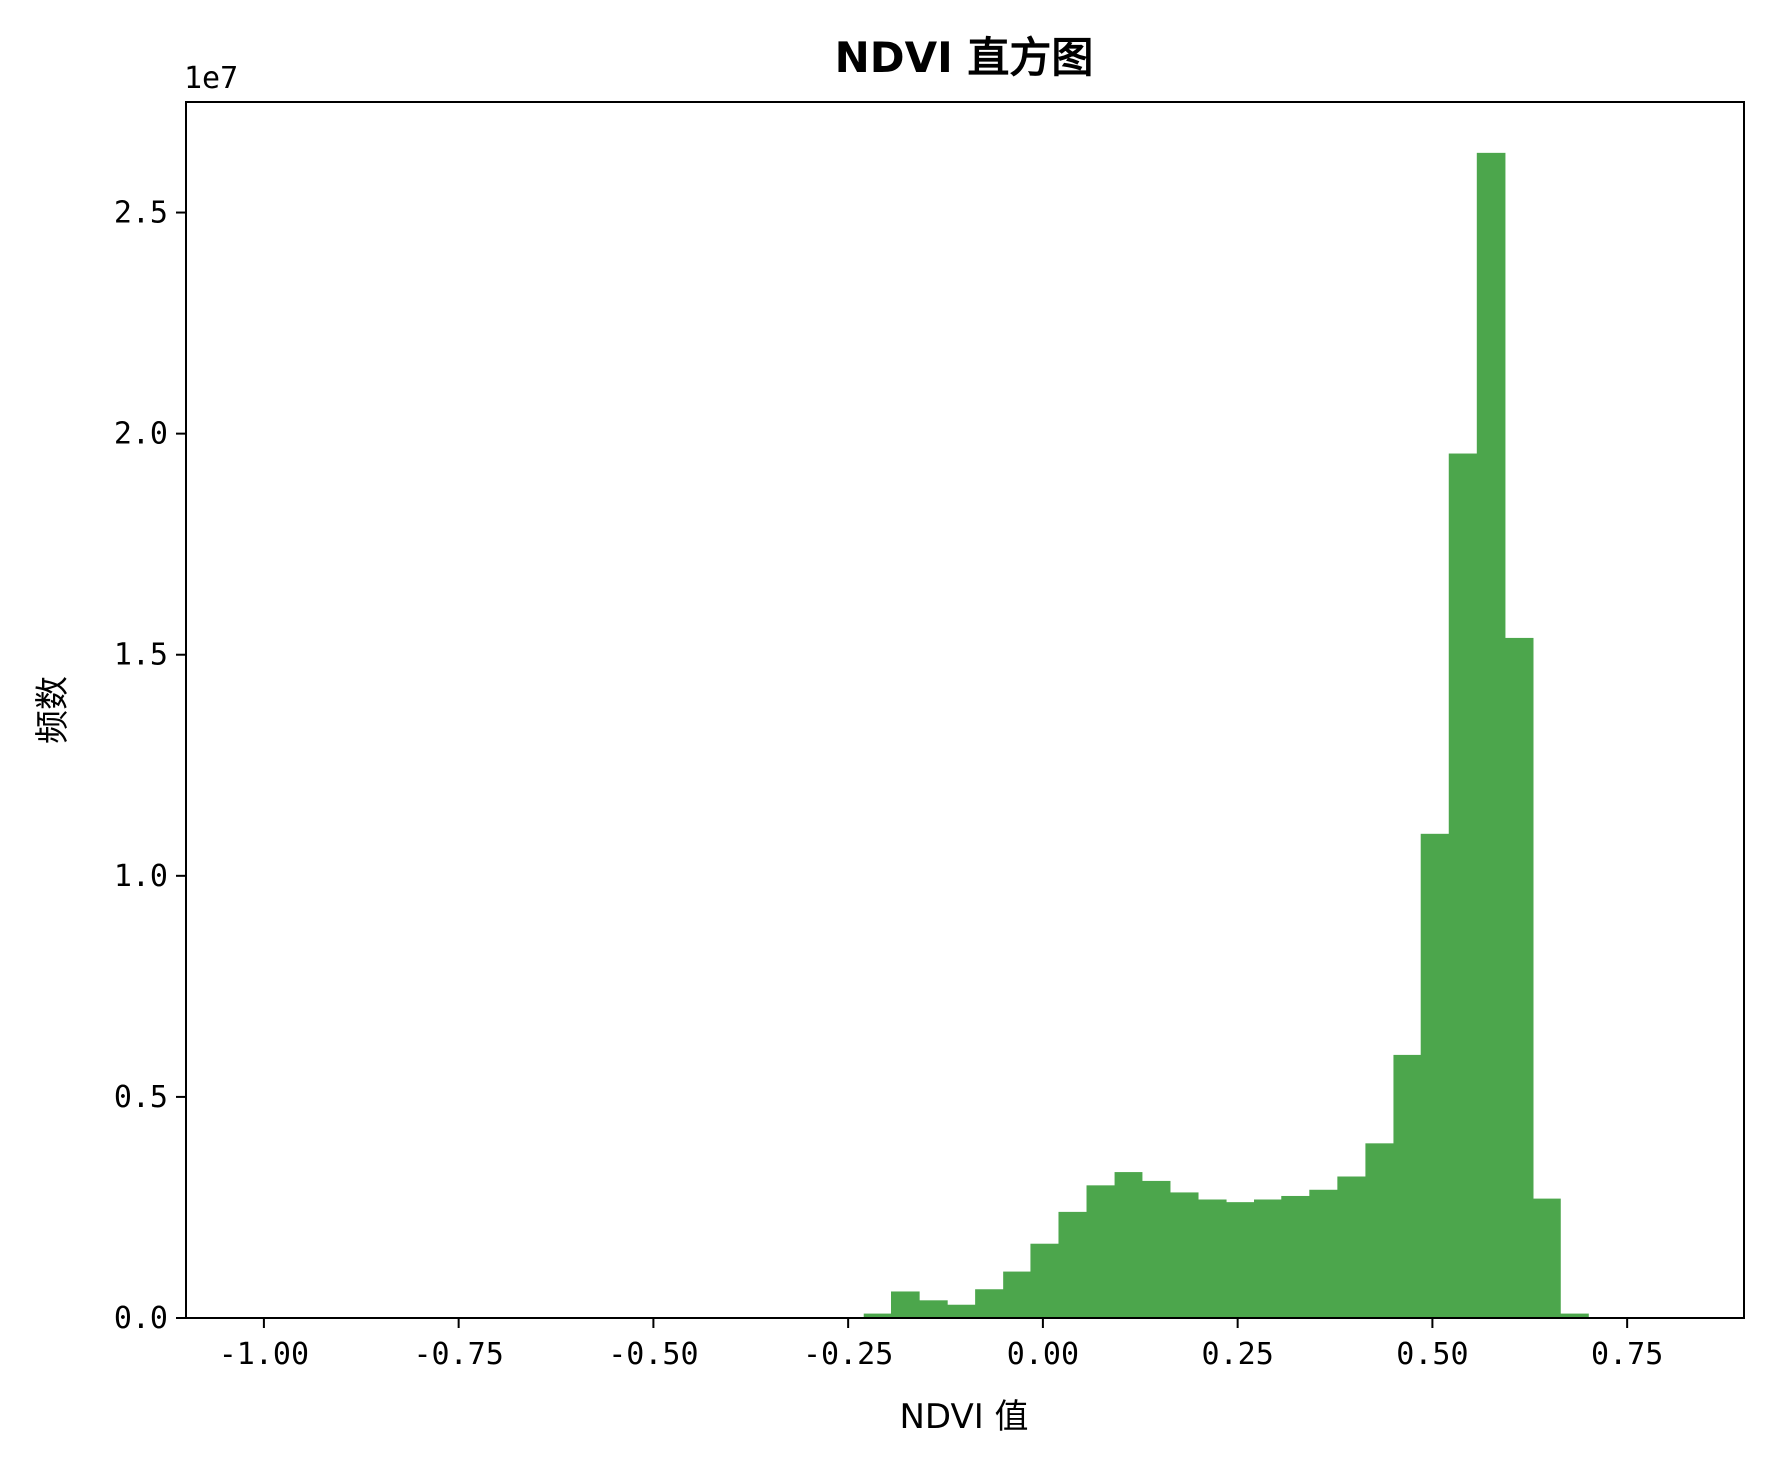  Describe the element at coordinates (1238, 1354) in the screenshot. I see `x-tick-label: 0.25` at that location.